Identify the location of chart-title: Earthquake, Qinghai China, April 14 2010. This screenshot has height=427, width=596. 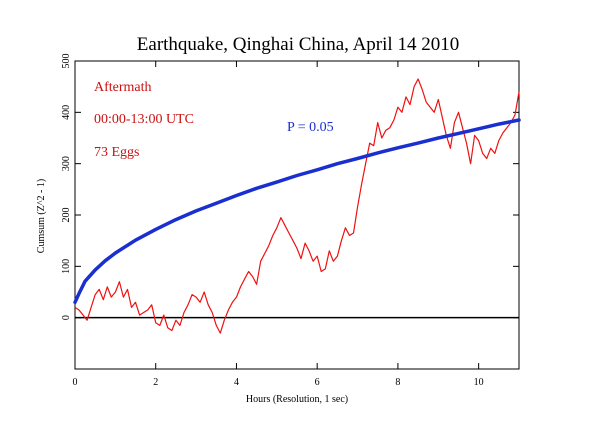
(298, 44).